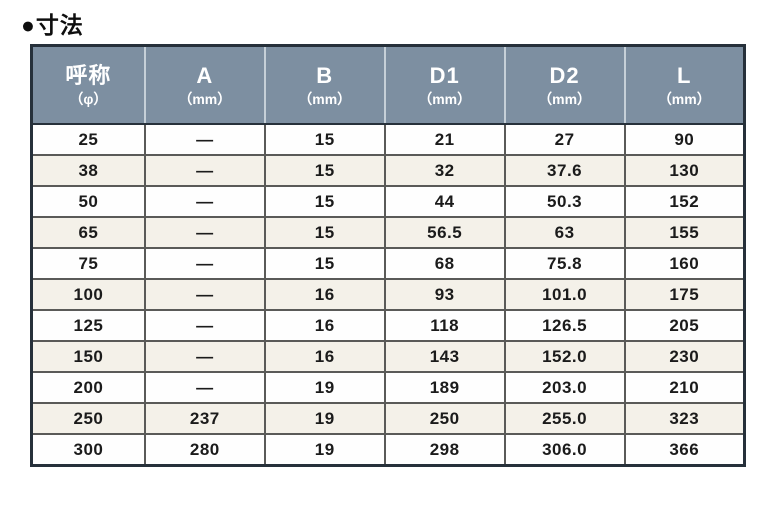 The width and height of the screenshot is (777, 515). I want to click on table-cell: 126.5, so click(564, 325).